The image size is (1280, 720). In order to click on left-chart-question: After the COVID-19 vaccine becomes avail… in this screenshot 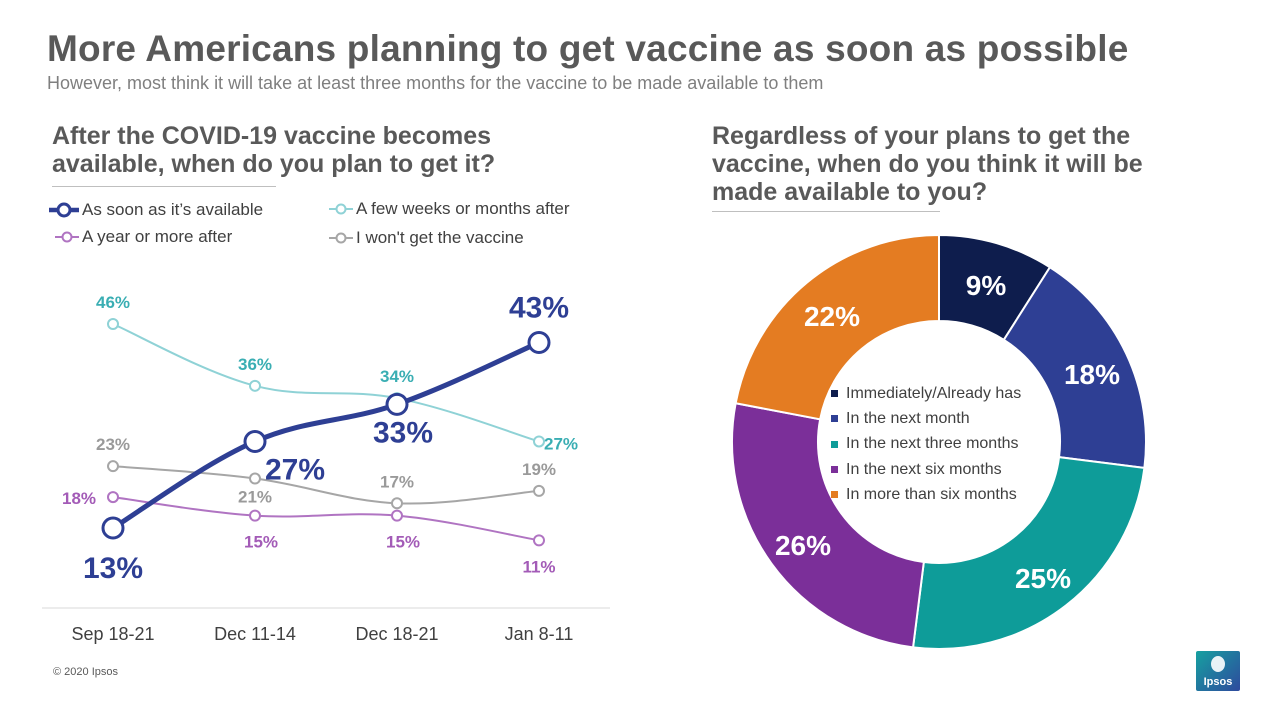, I will do `click(274, 150)`.